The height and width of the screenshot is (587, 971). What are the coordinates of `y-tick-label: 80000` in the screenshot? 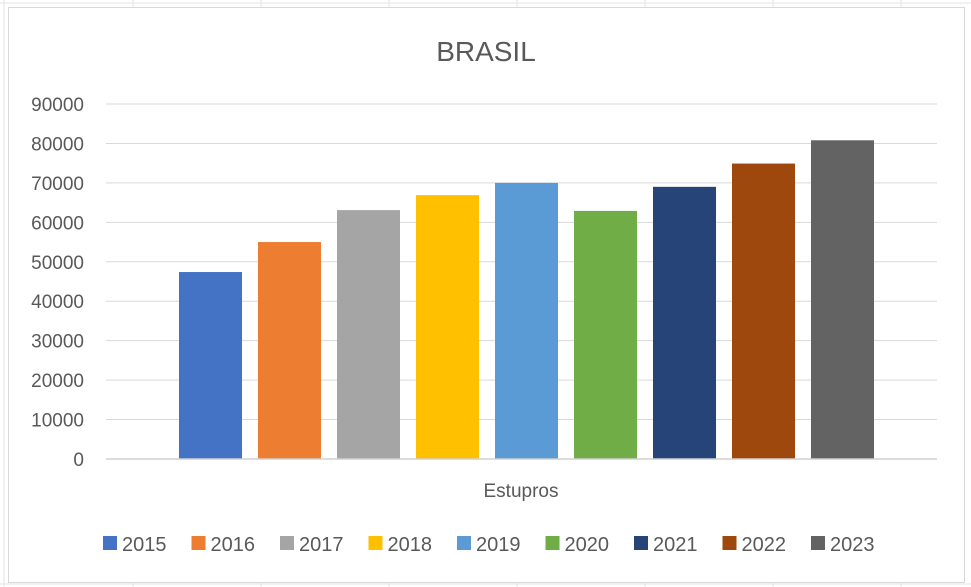 It's located at (57, 144).